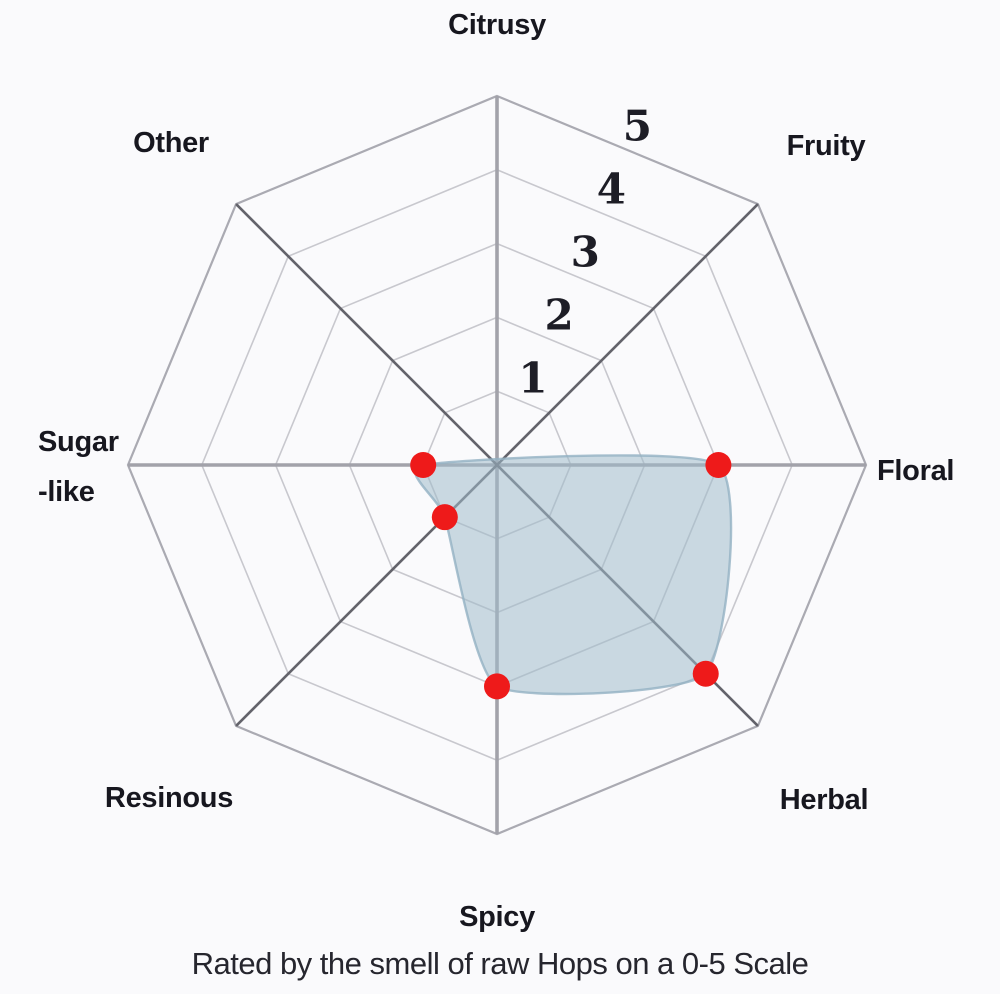  What do you see at coordinates (824, 800) in the screenshot?
I see `axis-label-herbal: Herbal` at bounding box center [824, 800].